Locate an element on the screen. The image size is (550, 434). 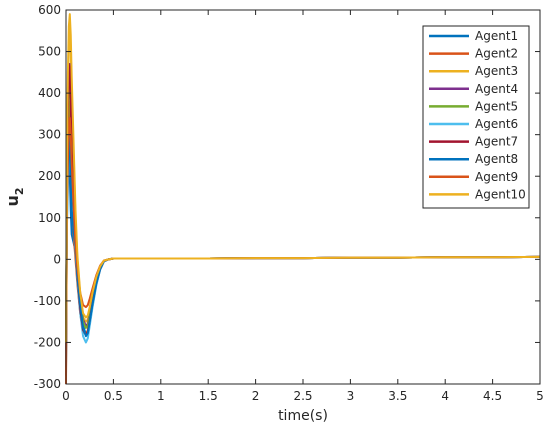
x-tick-label: 0.5 is located at coordinates (113, 396).